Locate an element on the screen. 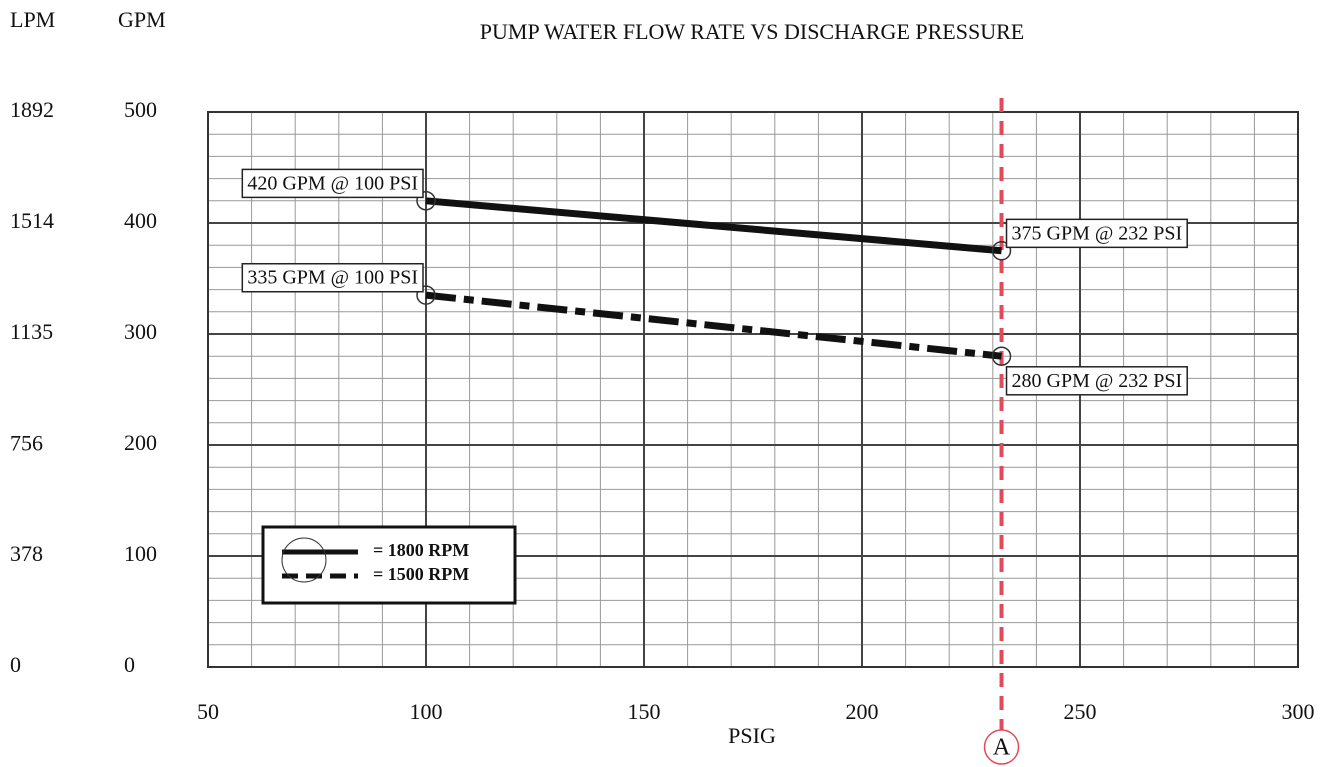 This screenshot has height=767, width=1327. y-tick-label: 500 is located at coordinates (140, 109).